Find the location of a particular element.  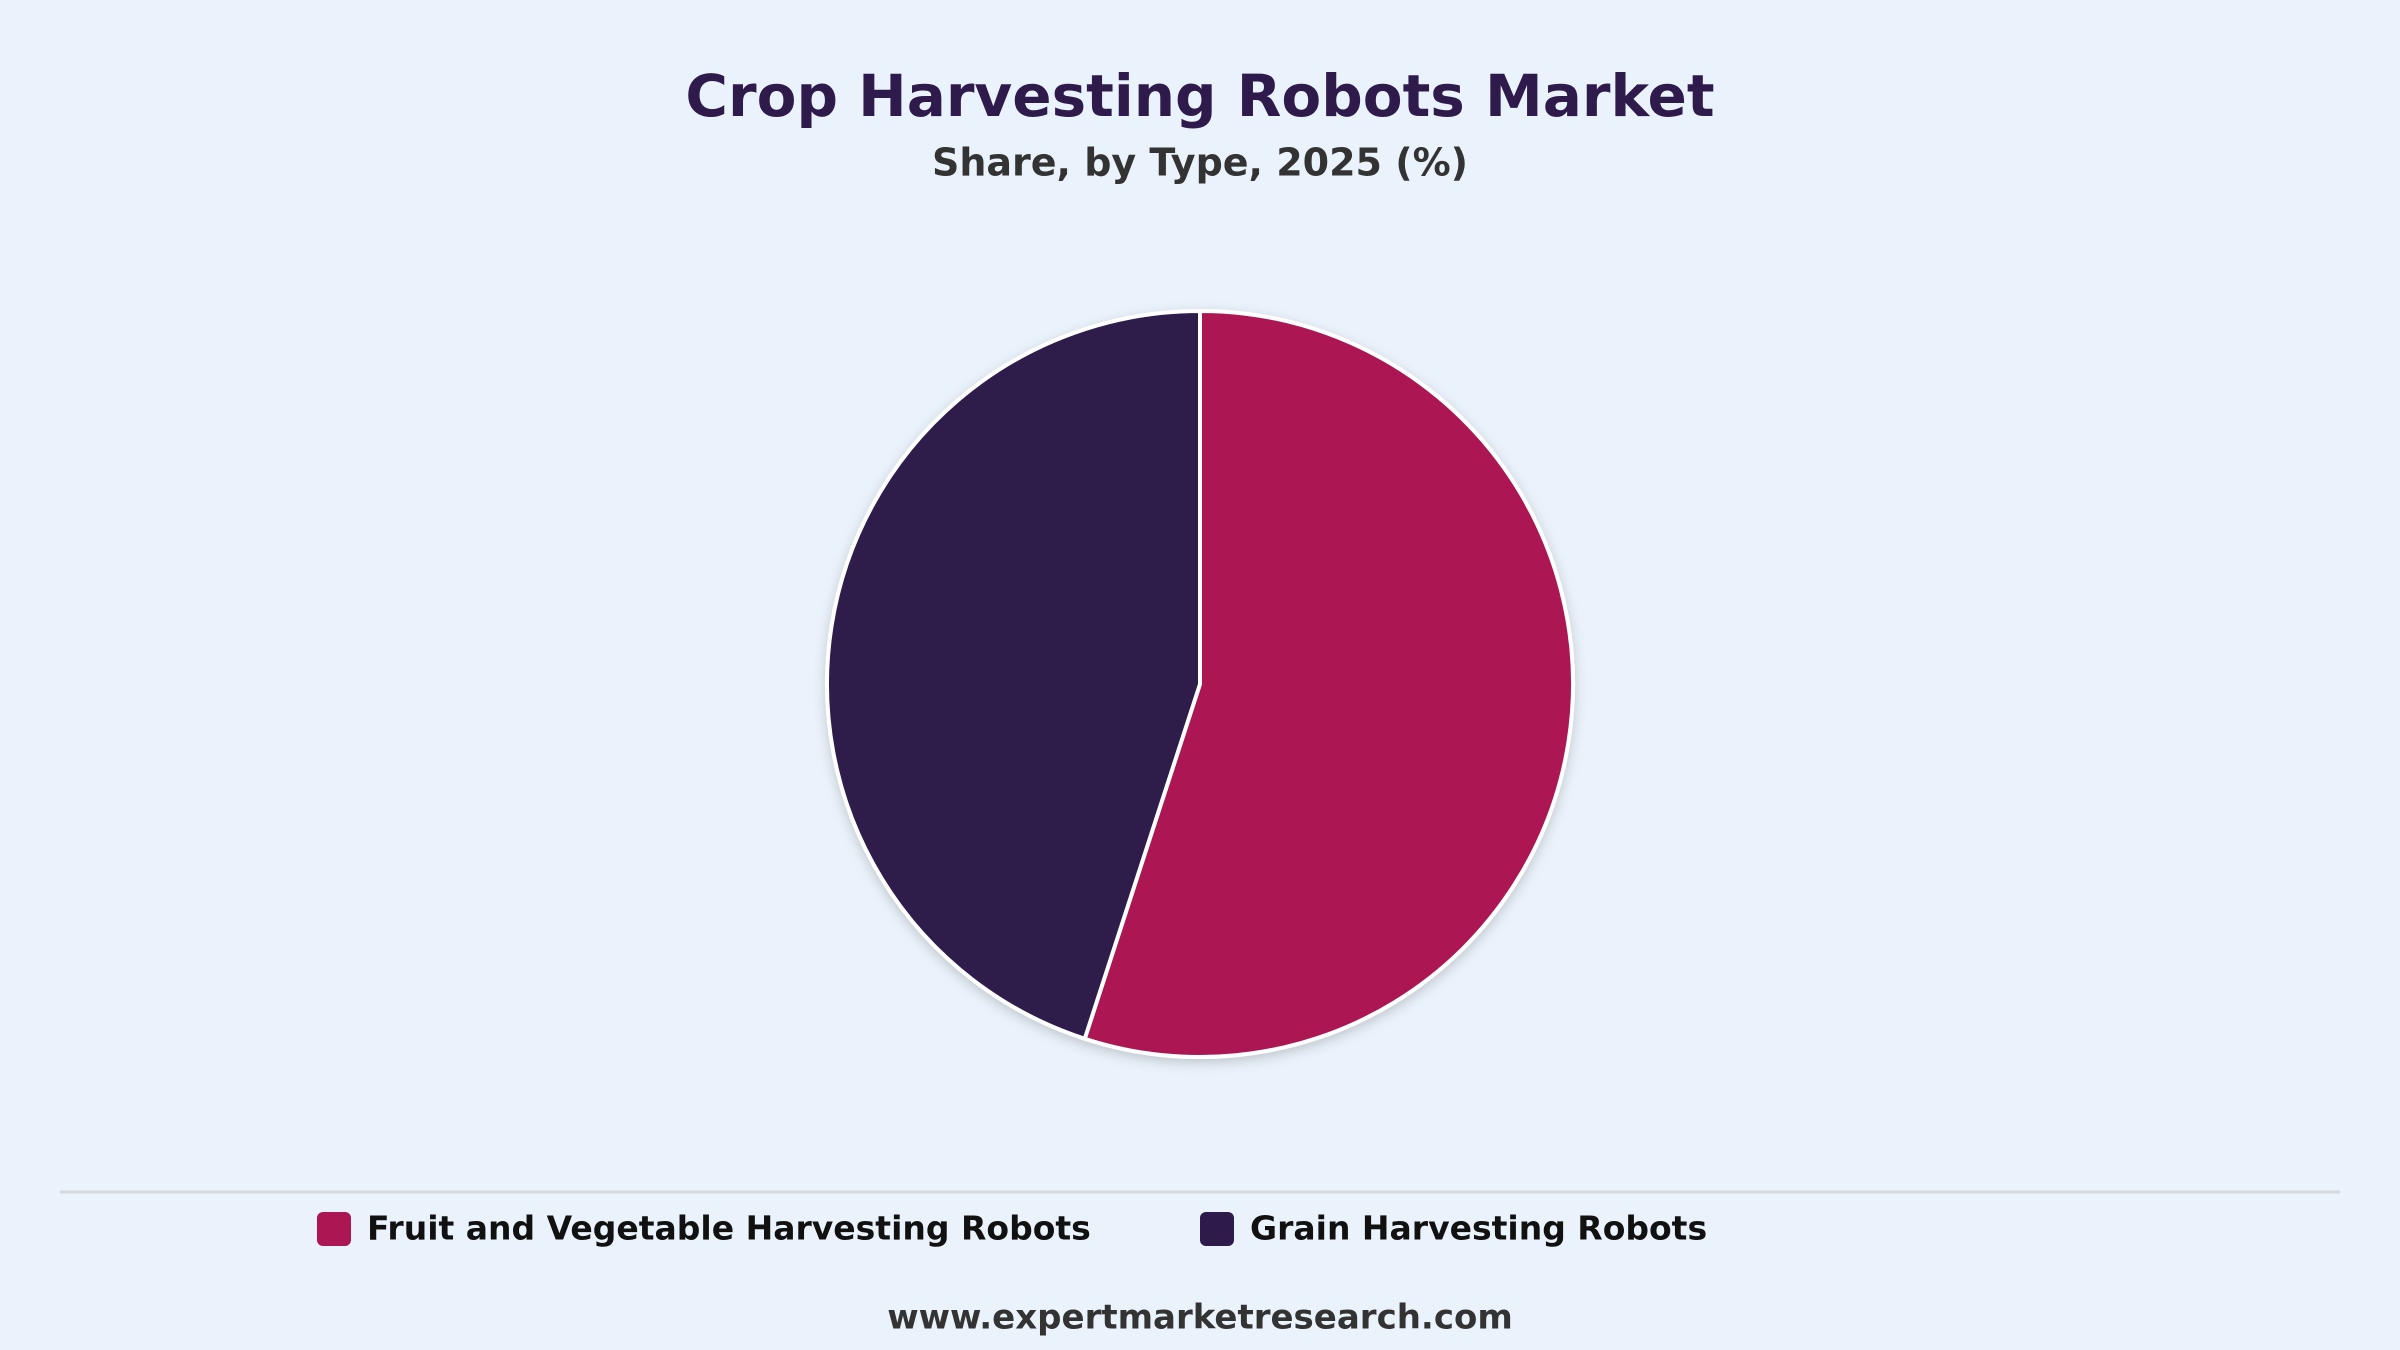

legend-label: Fruit and Vegetable Harvesting Robots is located at coordinates (729, 1228).